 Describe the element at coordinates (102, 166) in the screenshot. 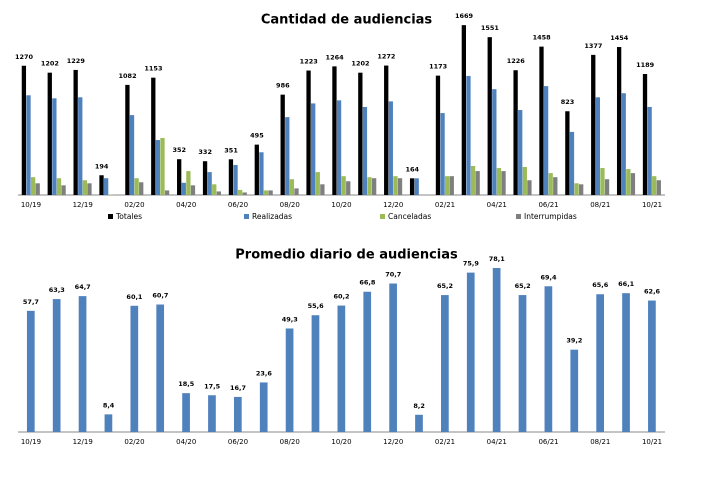

I see `data-label: 194` at that location.